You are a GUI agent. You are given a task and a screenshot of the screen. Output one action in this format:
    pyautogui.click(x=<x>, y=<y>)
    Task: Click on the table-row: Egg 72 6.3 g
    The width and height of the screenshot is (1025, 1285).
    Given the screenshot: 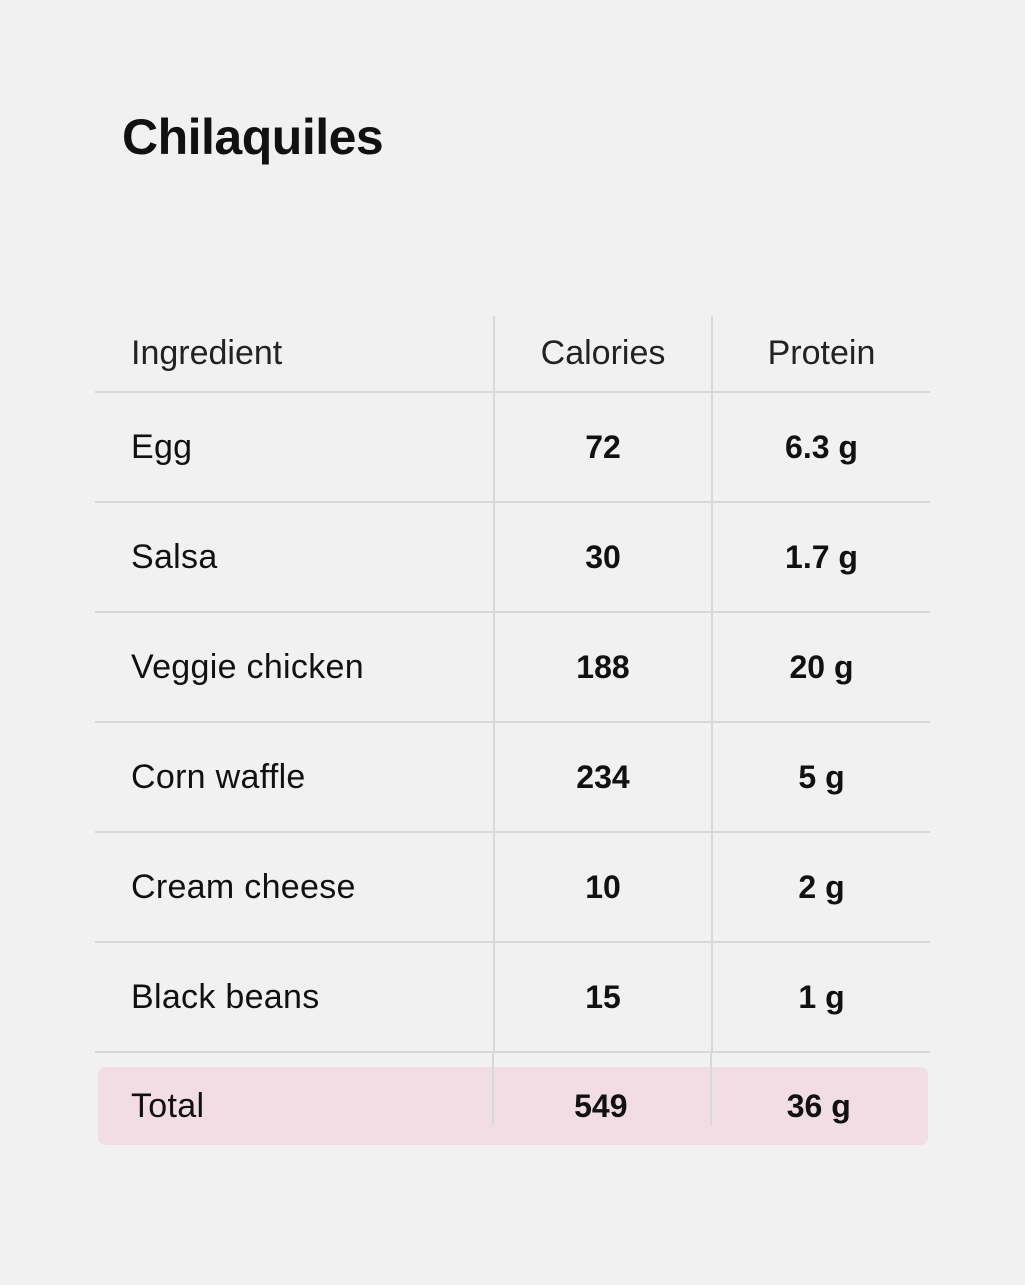 What is the action you would take?
    pyautogui.click(x=512, y=448)
    